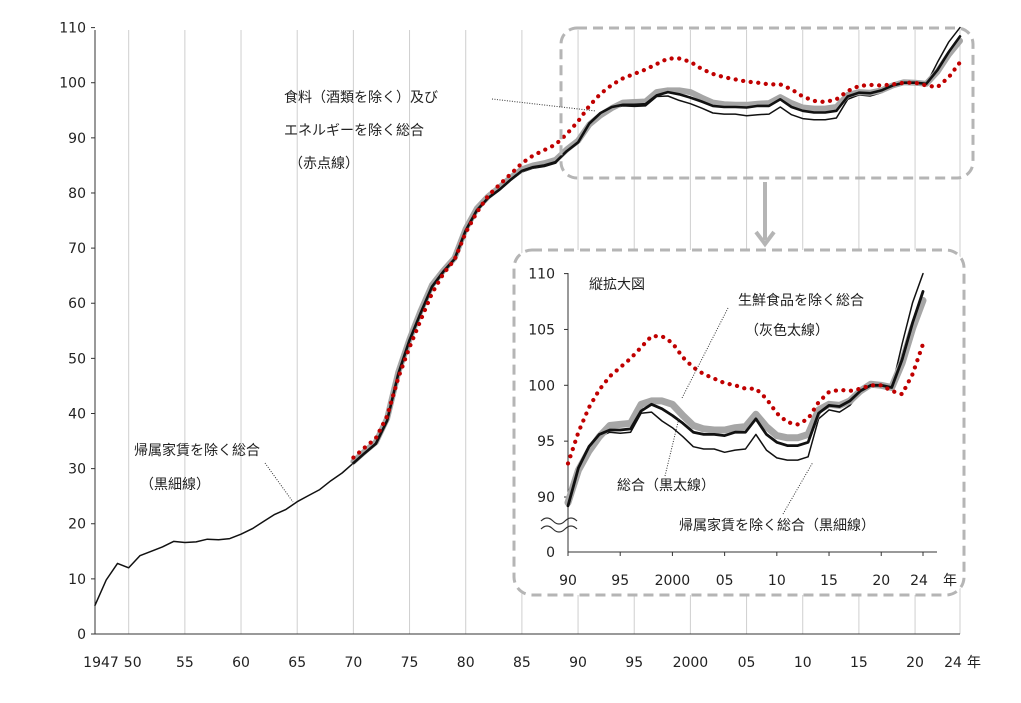 Image resolution: width=1021 pixels, height=703 pixels. What do you see at coordinates (440, 130) in the screenshot?
I see `annotation-food-energy: 食料（酒類を除く）及び エネルギーを除く総合 （赤点線）` at bounding box center [440, 130].